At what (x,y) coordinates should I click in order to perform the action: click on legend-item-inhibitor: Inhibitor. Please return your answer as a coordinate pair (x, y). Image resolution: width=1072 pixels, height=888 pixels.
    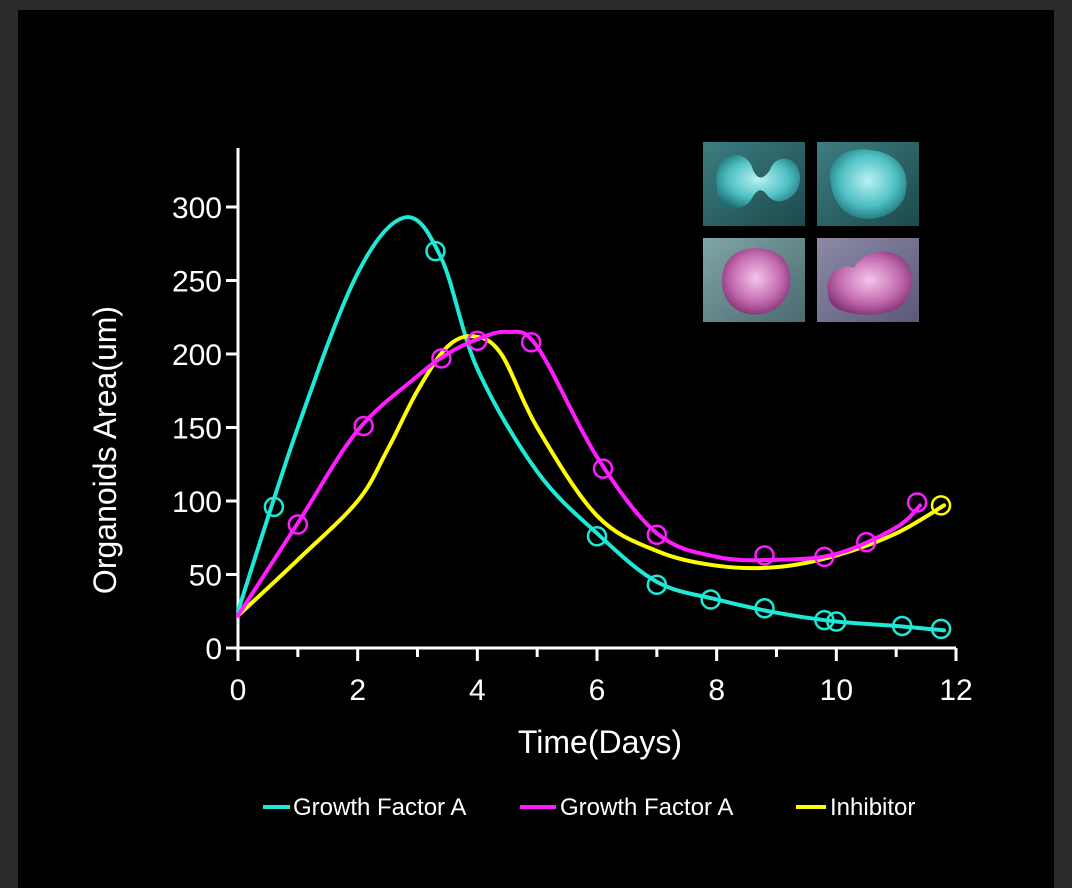
    Looking at the image, I should click on (855, 807).